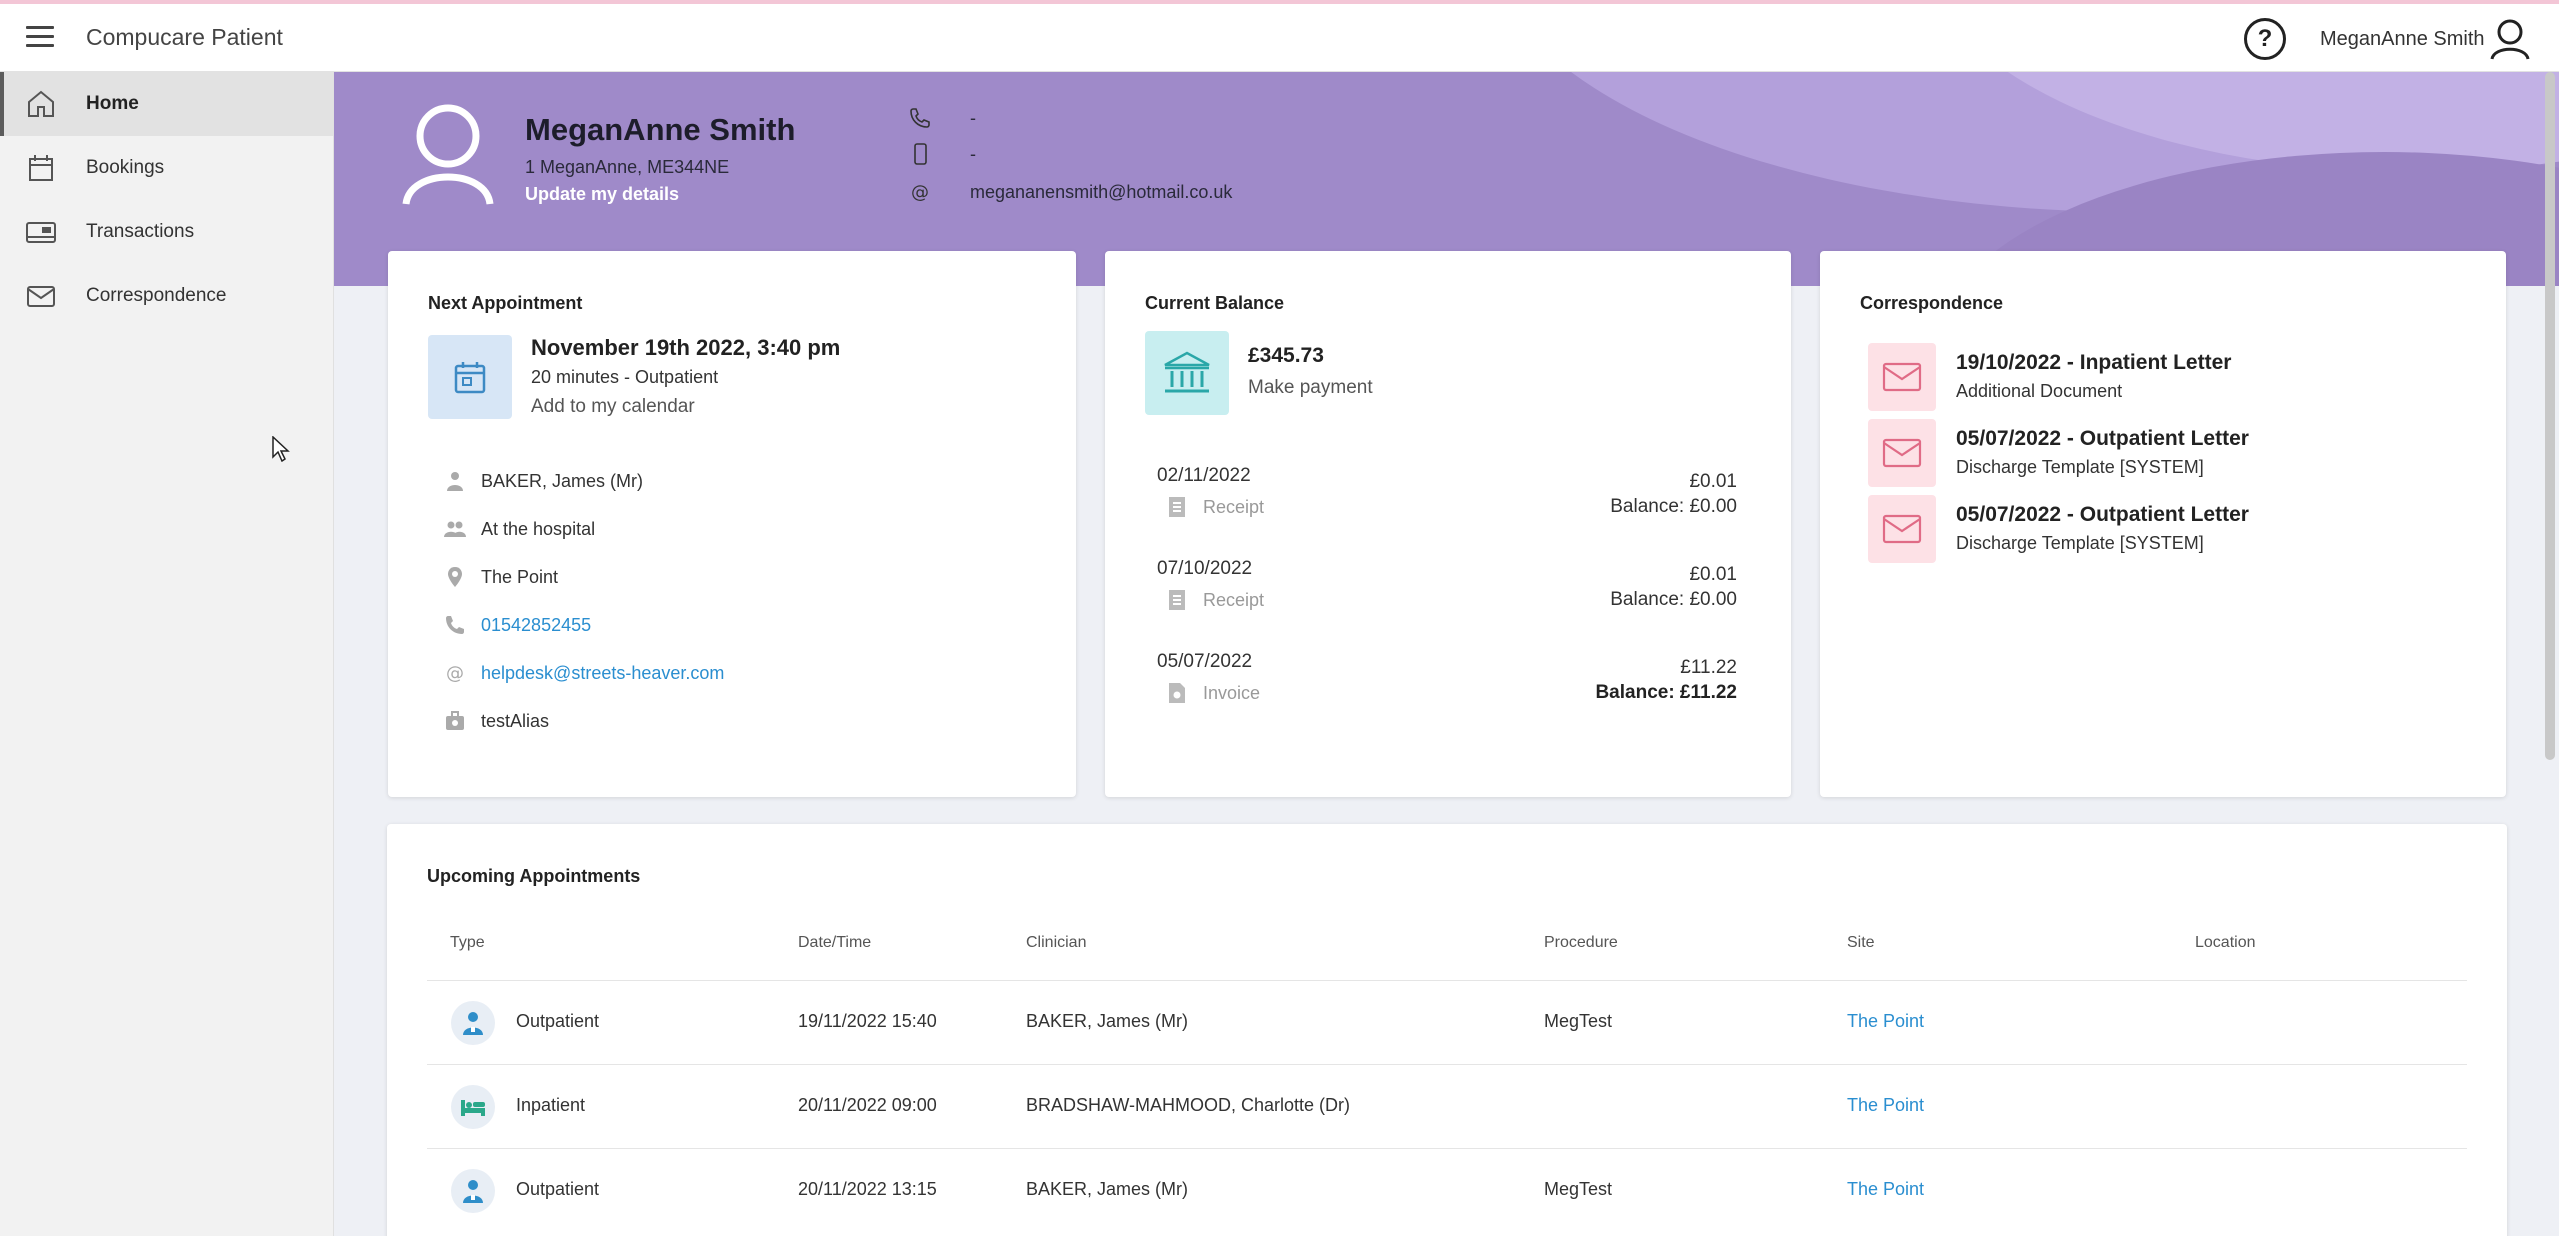  Describe the element at coordinates (500, 577) in the screenshot. I see `appointment-site: The Point` at that location.